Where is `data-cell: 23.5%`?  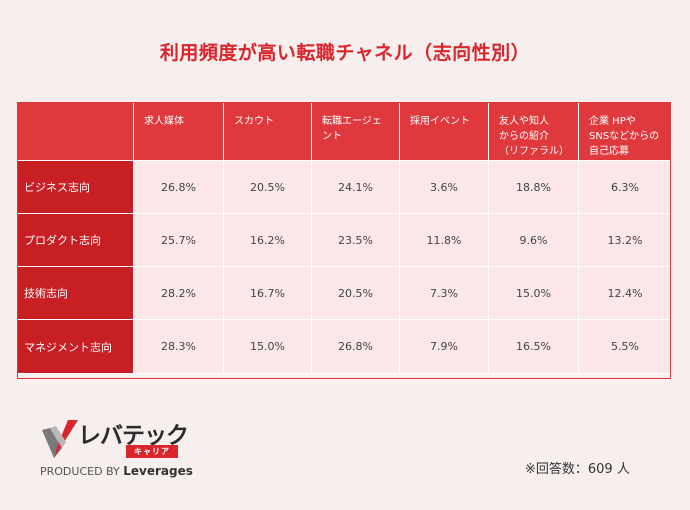 data-cell: 23.5% is located at coordinates (355, 240).